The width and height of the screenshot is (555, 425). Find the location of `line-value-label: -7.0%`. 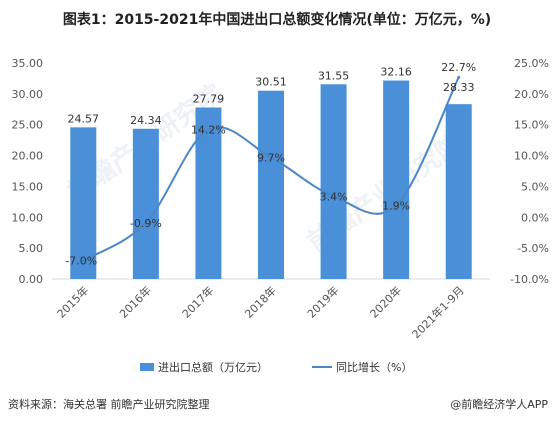

line-value-label: -7.0% is located at coordinates (81, 260).